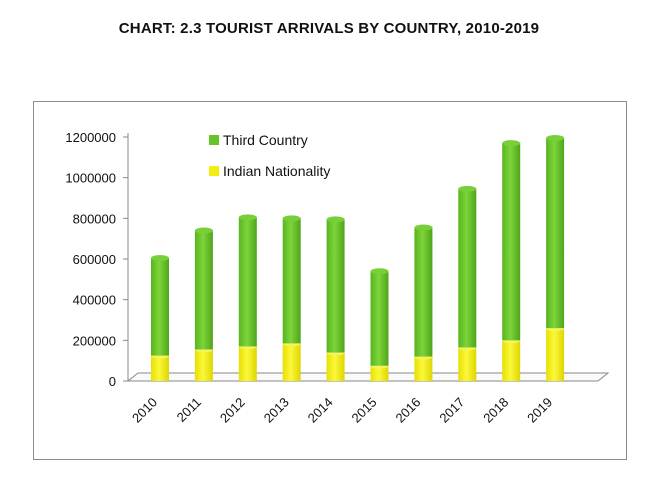 This screenshot has width=658, height=503. What do you see at coordinates (189, 410) in the screenshot?
I see `x-tick-label: 2011` at bounding box center [189, 410].